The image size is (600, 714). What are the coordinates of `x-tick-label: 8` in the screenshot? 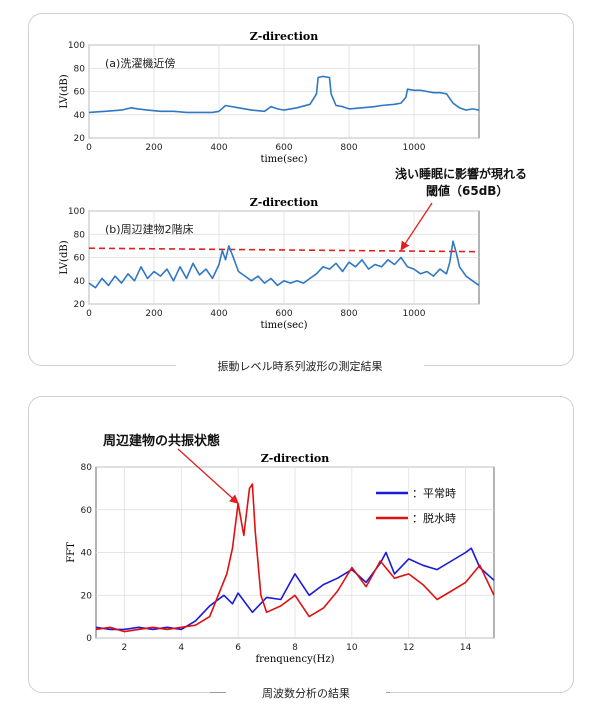 It's located at (295, 648).